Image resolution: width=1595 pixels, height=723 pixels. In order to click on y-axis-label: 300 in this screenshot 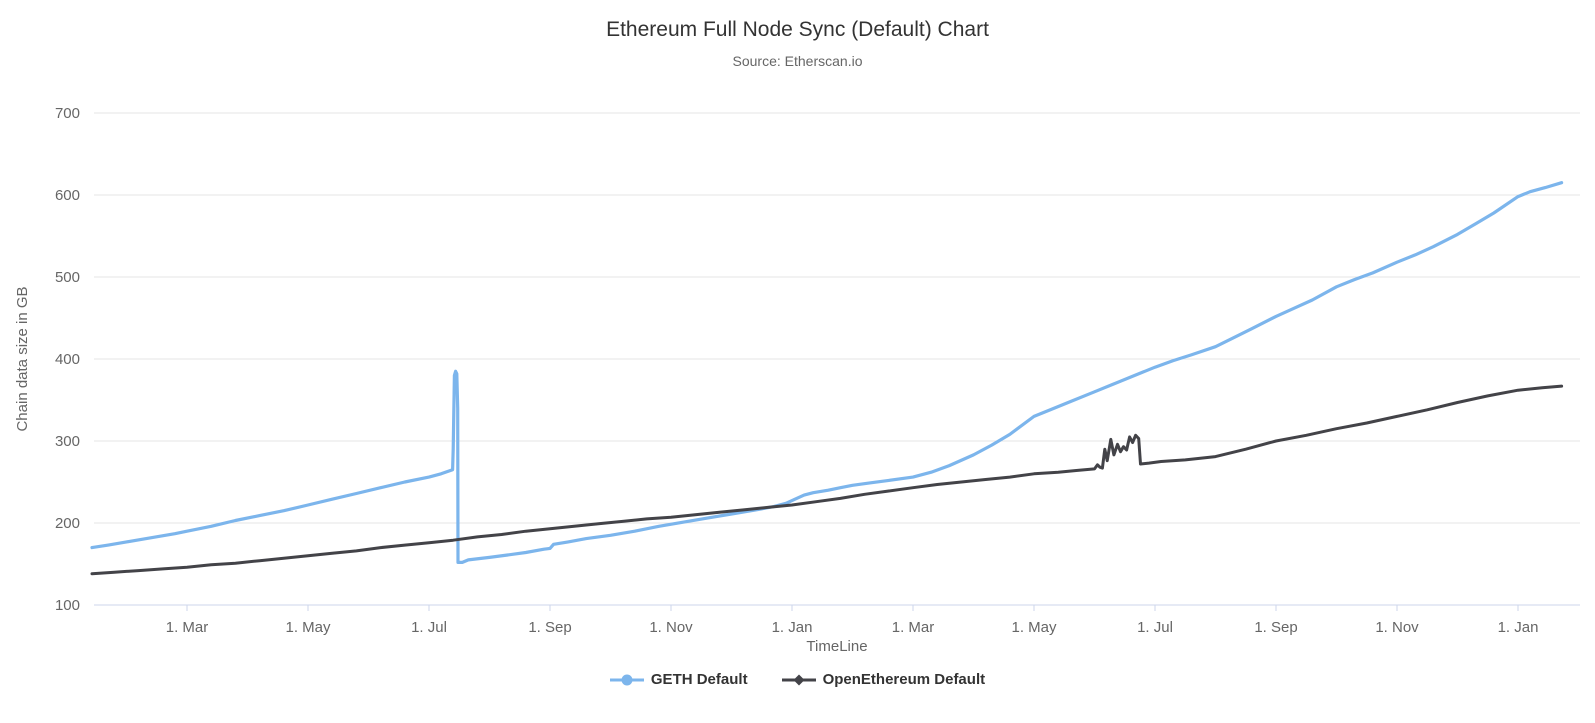, I will do `click(67, 441)`.